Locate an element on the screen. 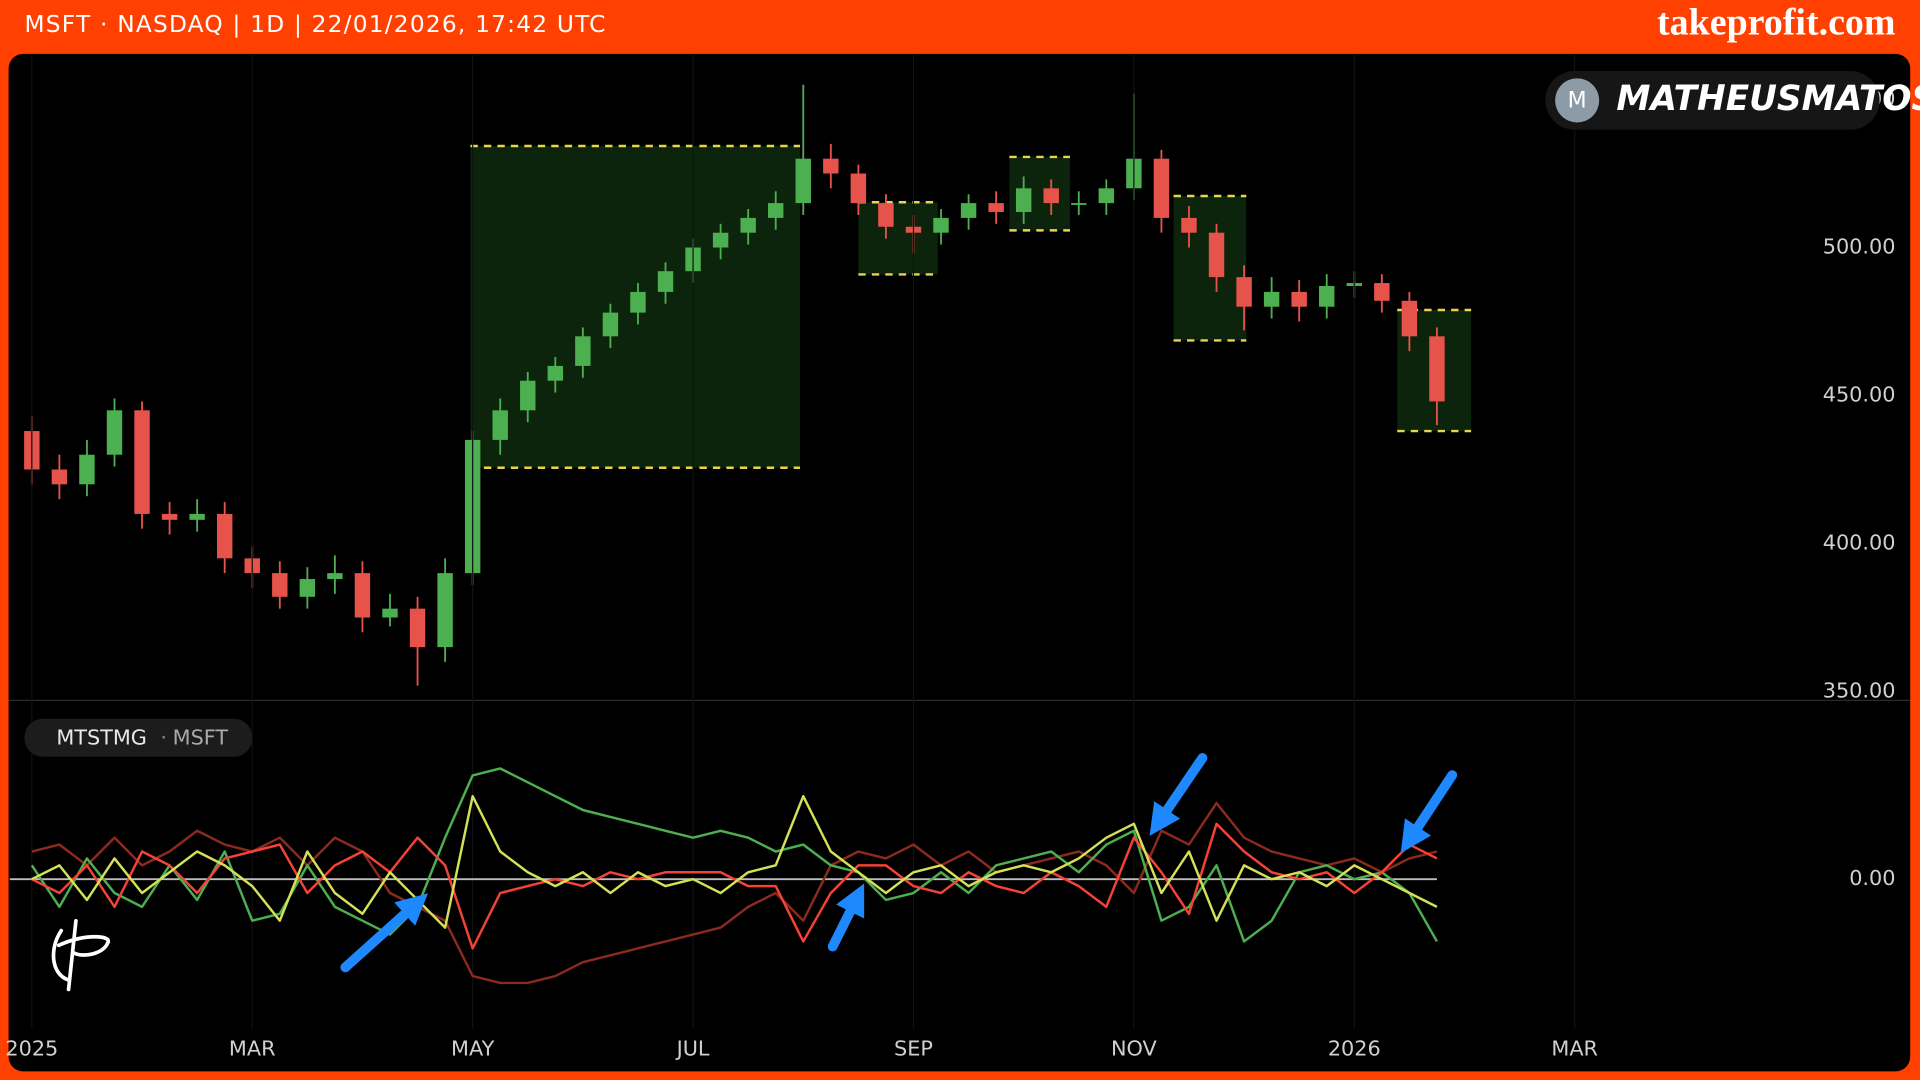 Image resolution: width=1920 pixels, height=1080 pixels. x-tick-label: NOV is located at coordinates (1134, 1048).